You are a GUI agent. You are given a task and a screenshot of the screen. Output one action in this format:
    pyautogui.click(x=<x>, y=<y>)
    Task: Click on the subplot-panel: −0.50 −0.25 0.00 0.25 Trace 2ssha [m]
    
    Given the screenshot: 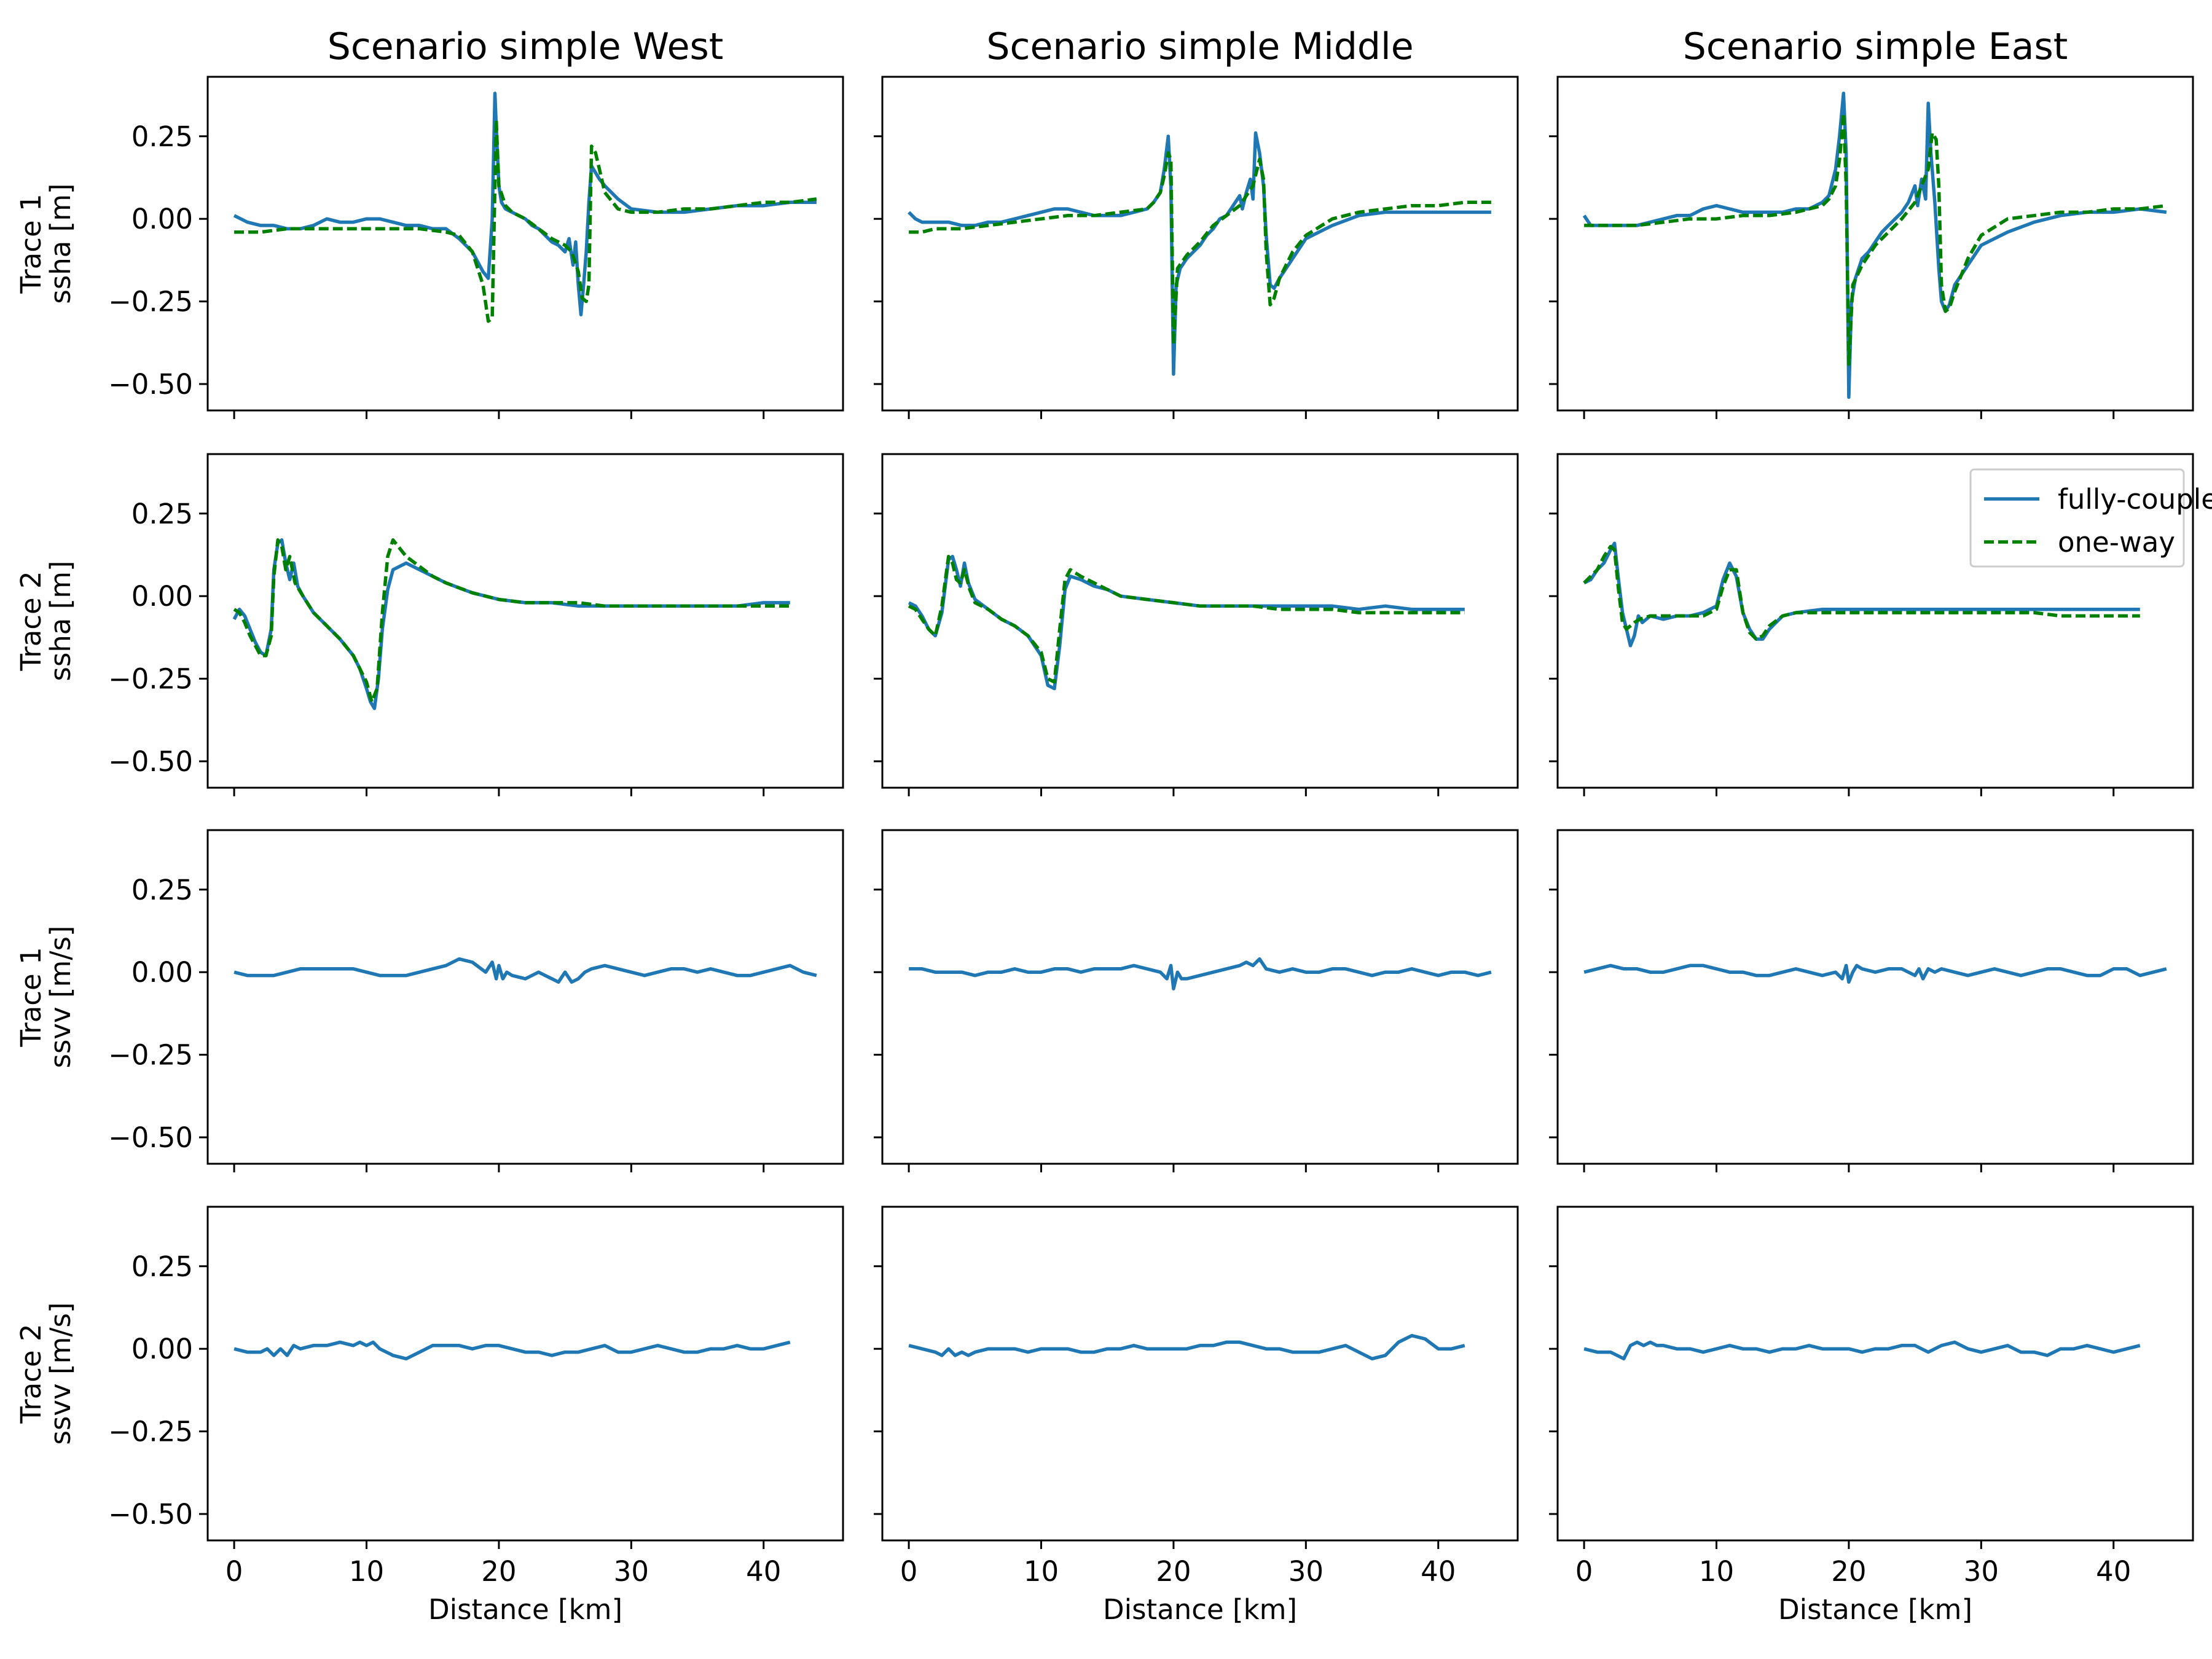 What is the action you would take?
    pyautogui.click(x=429, y=624)
    